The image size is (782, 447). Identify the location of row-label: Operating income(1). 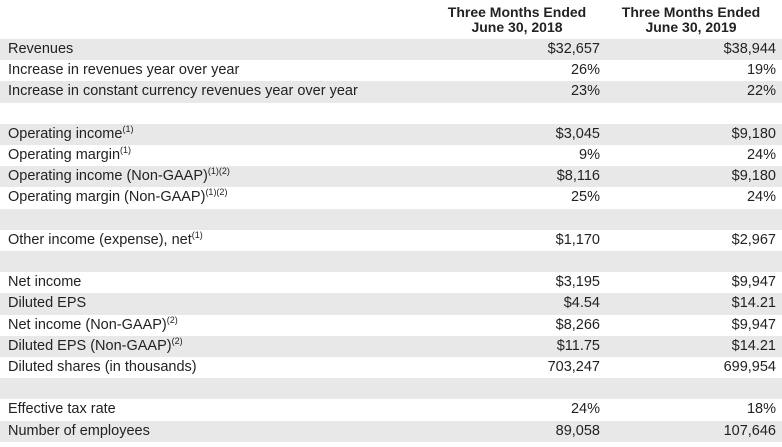
(70, 134).